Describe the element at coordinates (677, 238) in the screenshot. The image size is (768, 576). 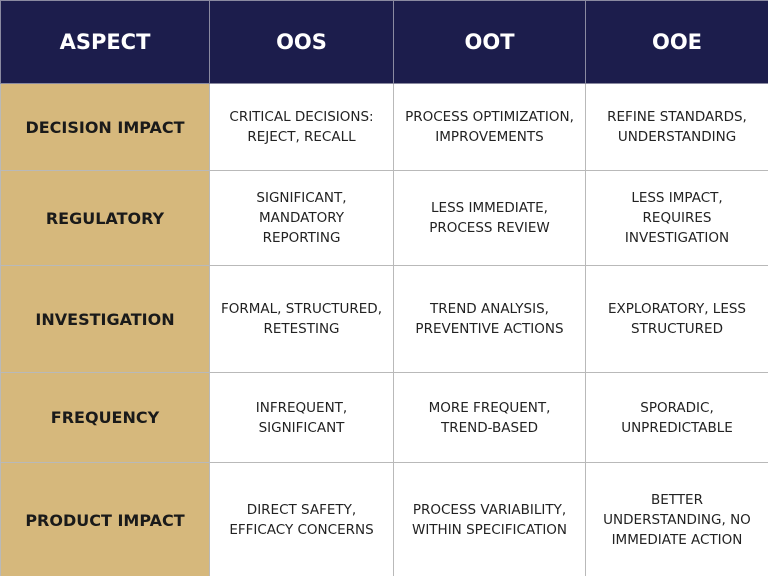
I see `cell-line: INVESTIGATION` at that location.